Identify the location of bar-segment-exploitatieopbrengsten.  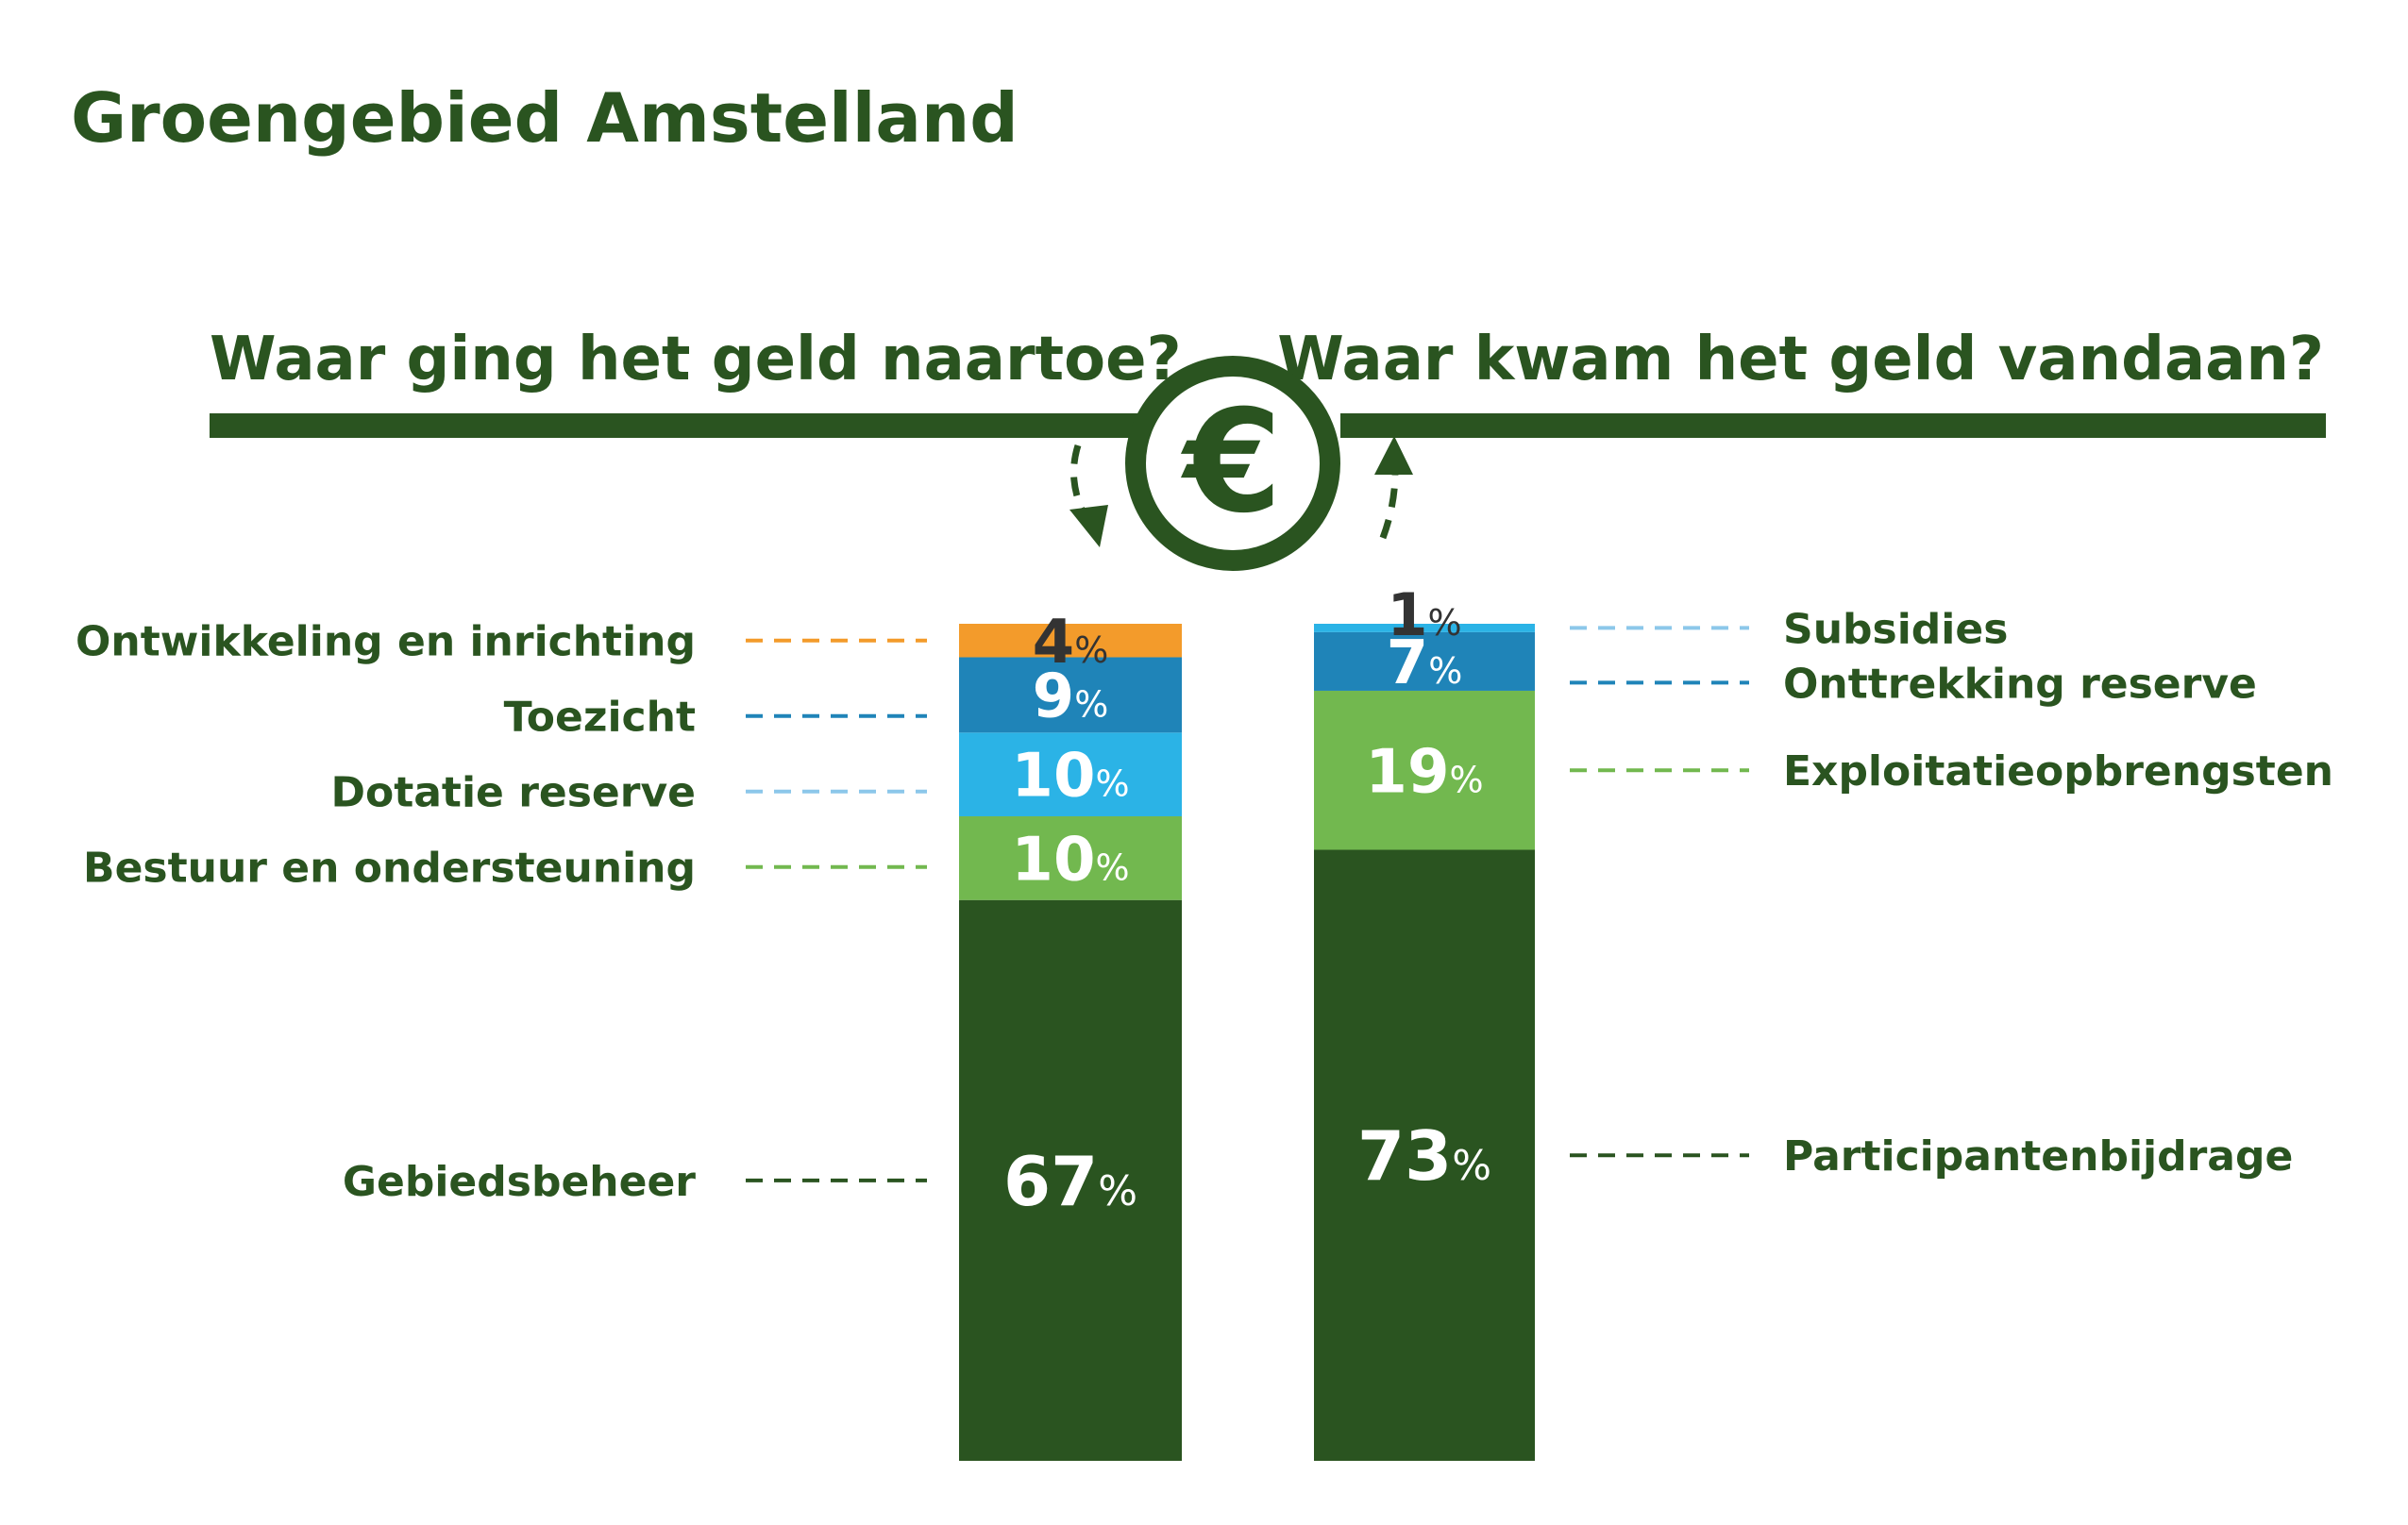
(1424, 770).